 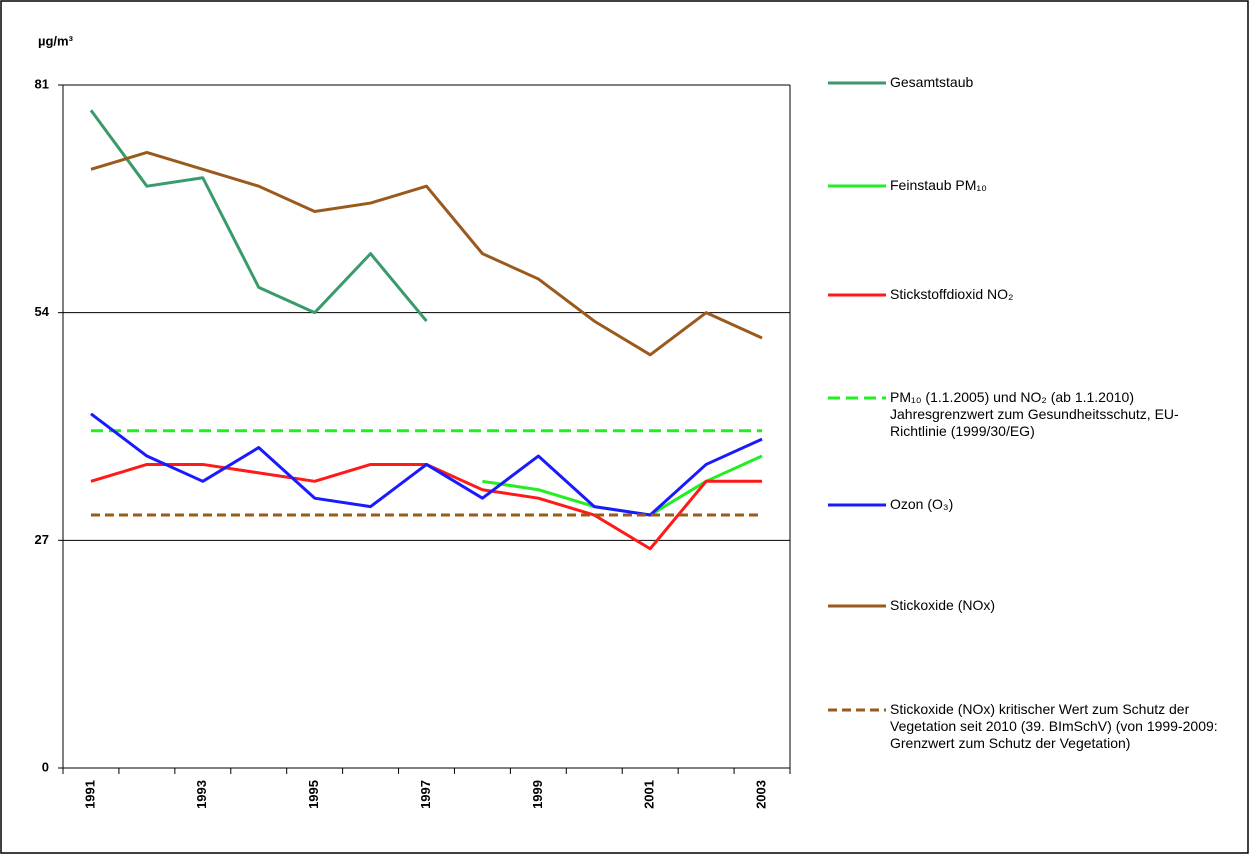 I want to click on legend-label: Ozon (O₃), so click(x=922, y=504).